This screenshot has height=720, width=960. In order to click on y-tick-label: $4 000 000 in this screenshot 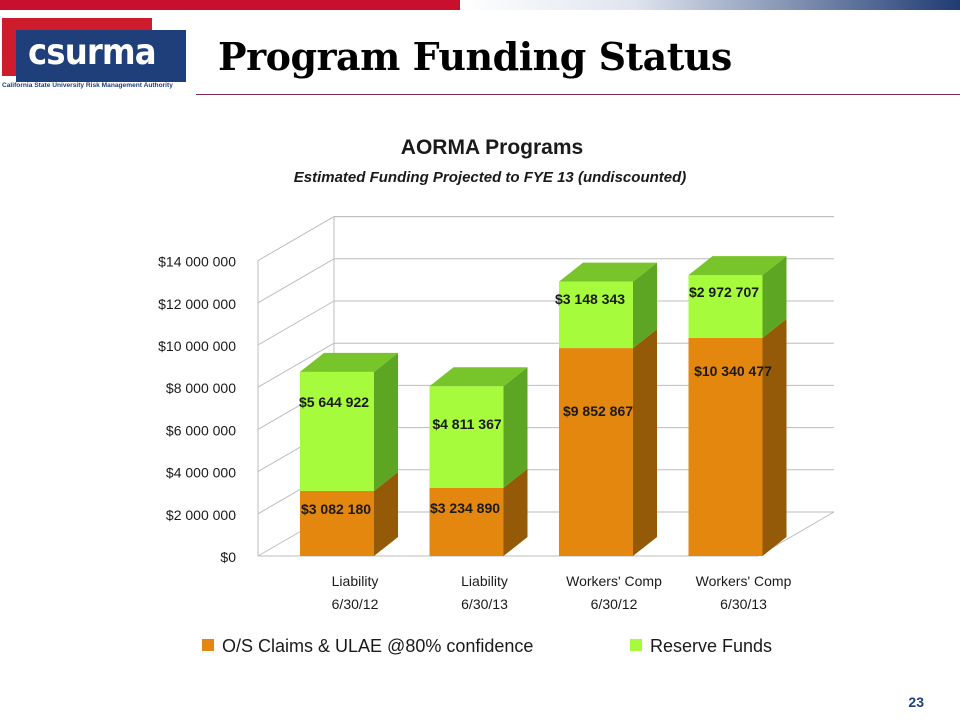, I will do `click(201, 473)`.